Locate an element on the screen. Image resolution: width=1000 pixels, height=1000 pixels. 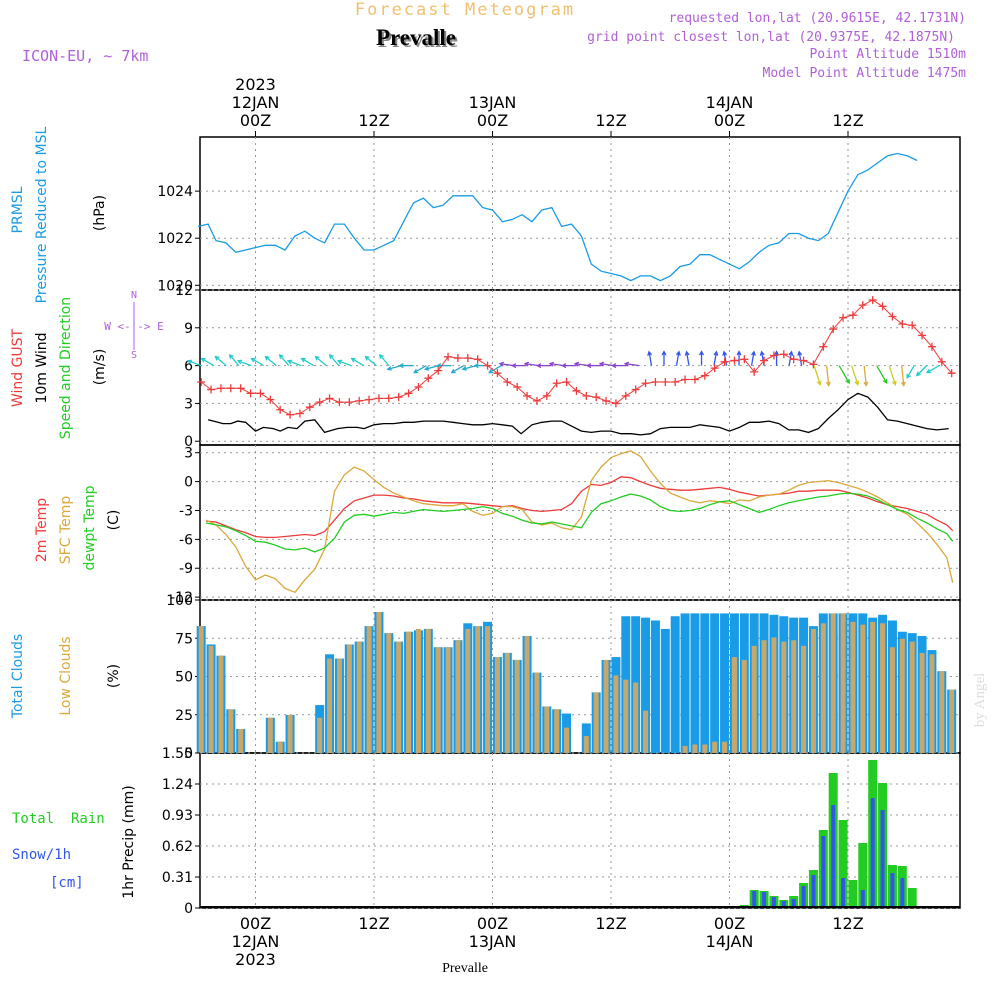
panel-frame is located at coordinates (580, 213).